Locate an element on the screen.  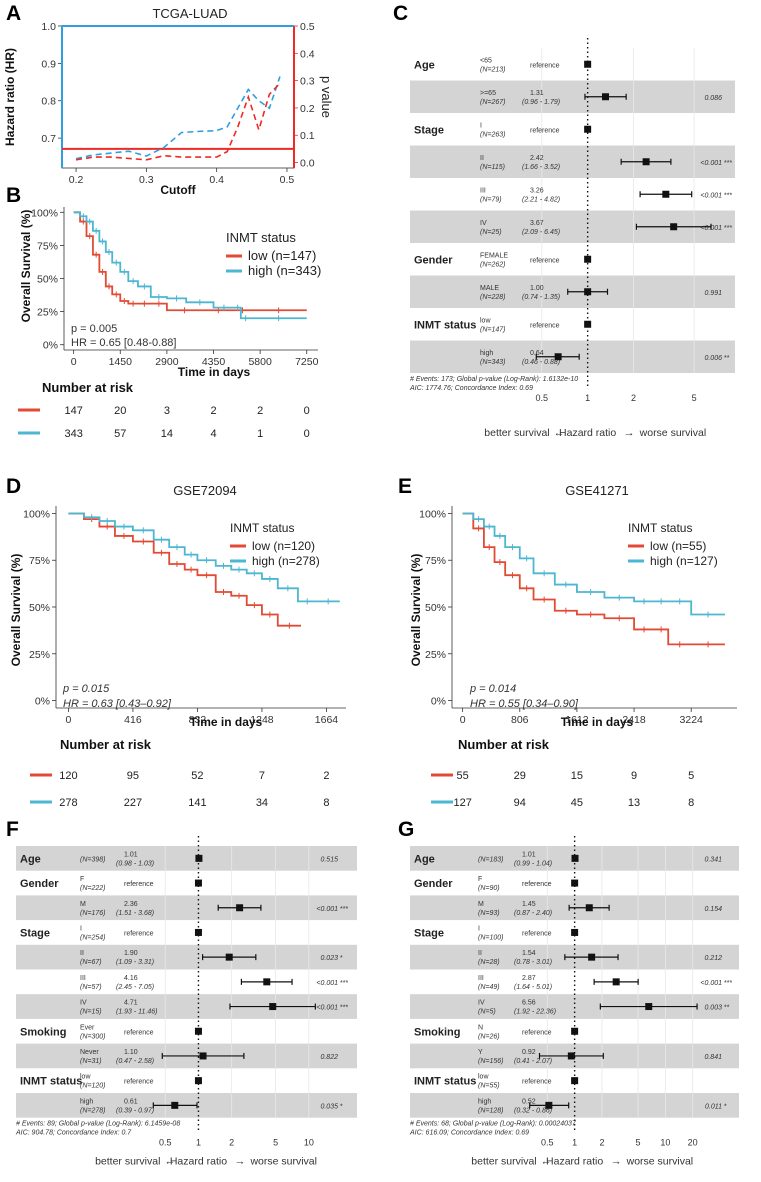
panel-e-risk-cell: 5 is located at coordinates (691, 776).